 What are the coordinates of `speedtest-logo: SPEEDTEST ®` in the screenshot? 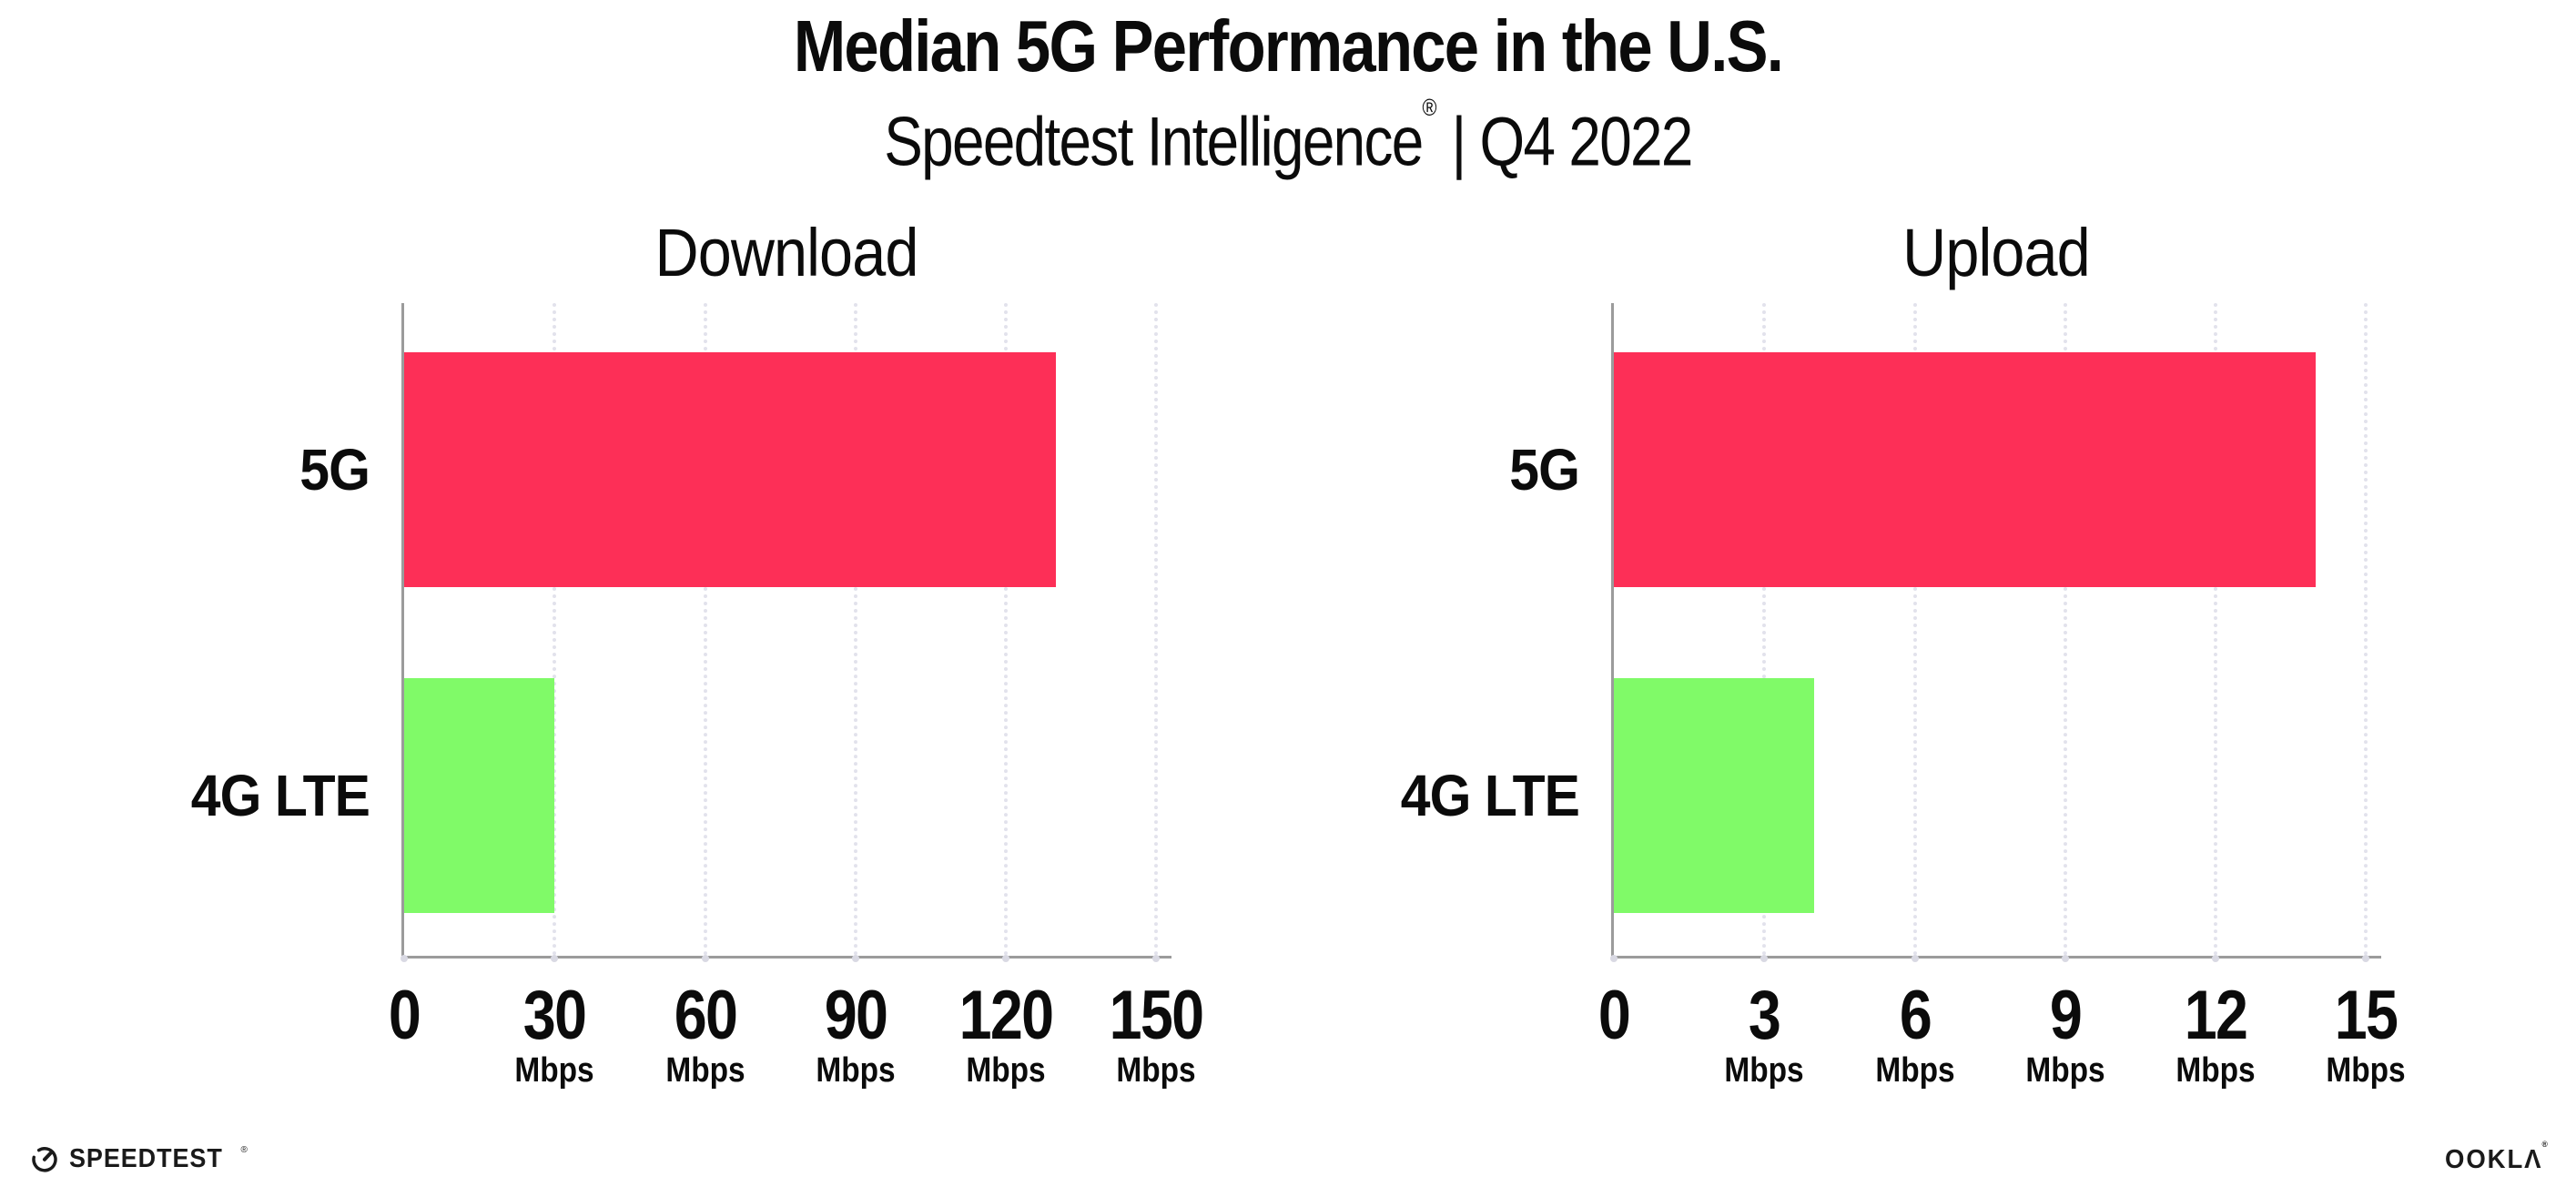 It's located at (140, 1159).